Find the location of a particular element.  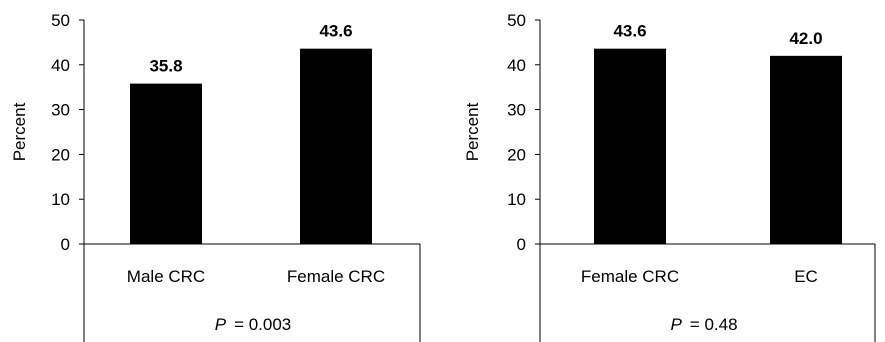

bar-value-label: 42.0 is located at coordinates (805, 38).